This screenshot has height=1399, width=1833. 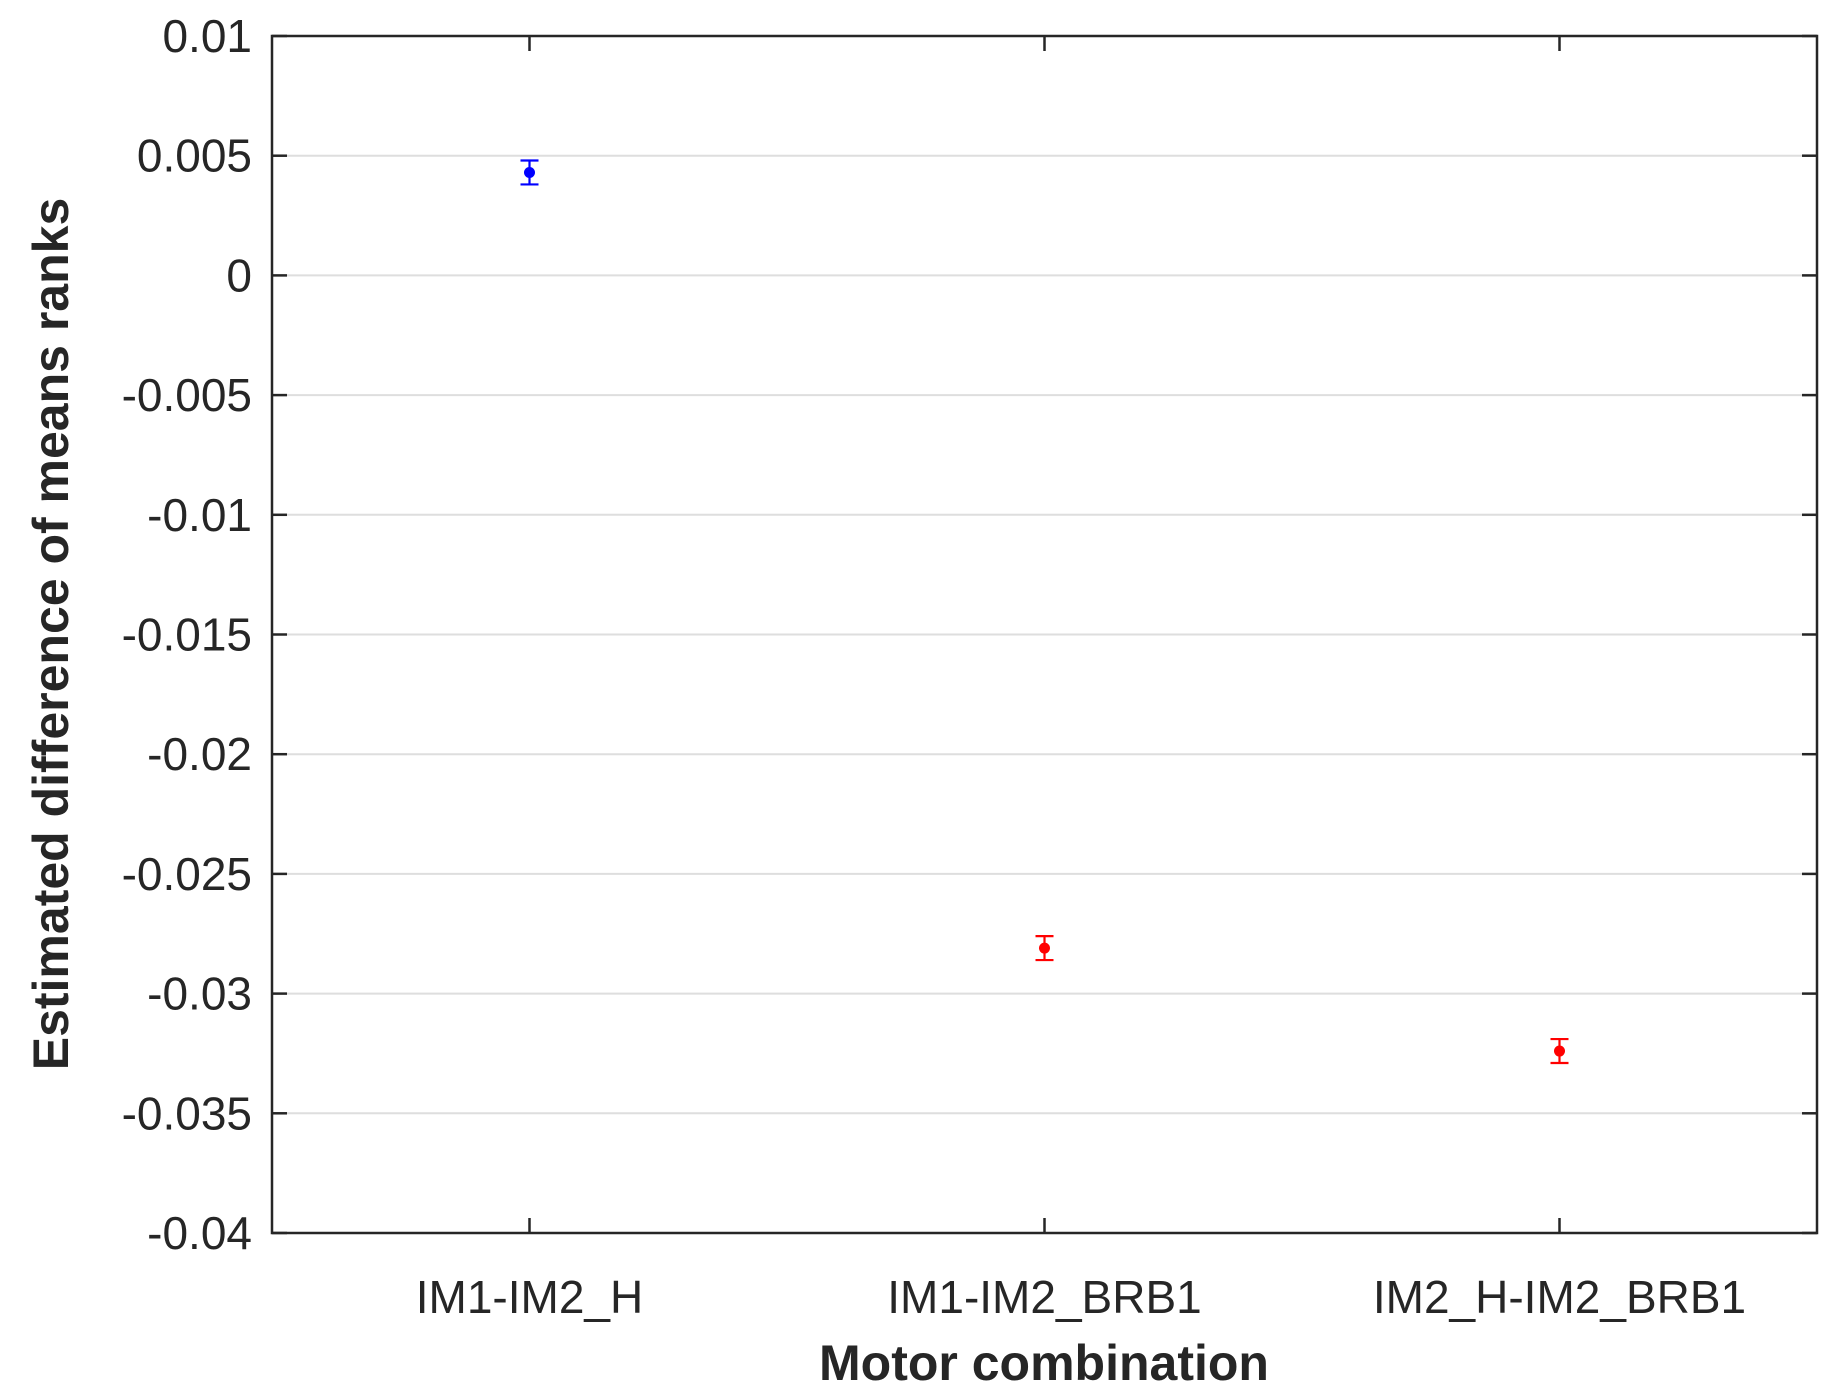 I want to click on y-axis-title: Estimated difference of means ranks, so click(x=51, y=634).